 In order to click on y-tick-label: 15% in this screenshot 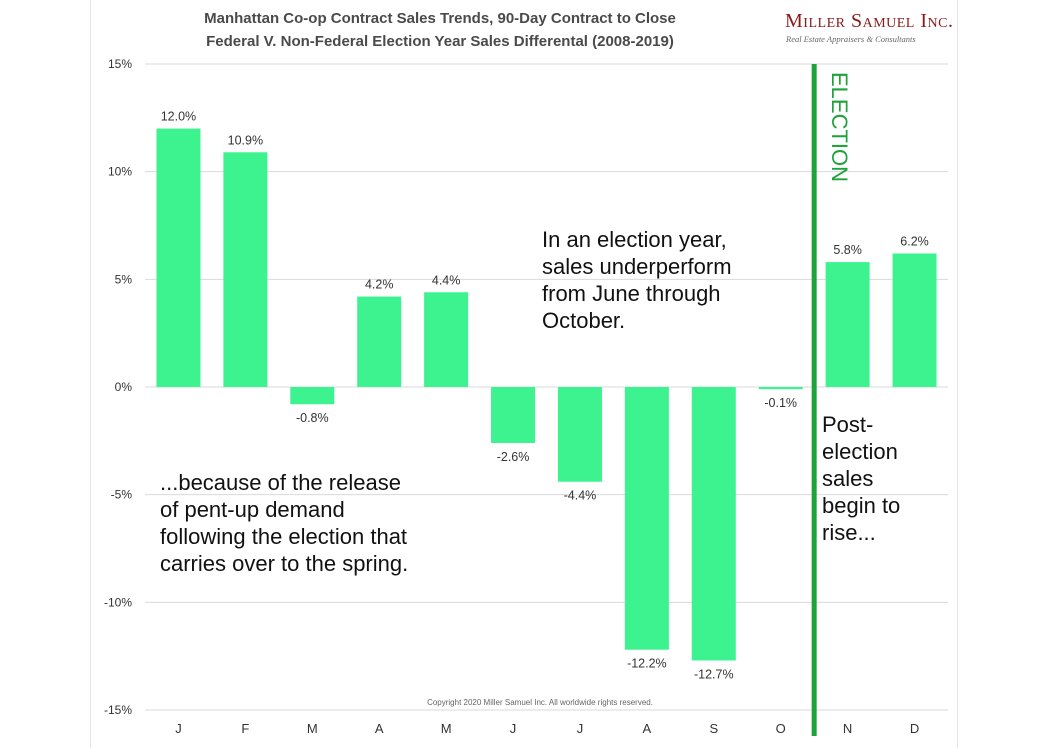, I will do `click(120, 64)`.